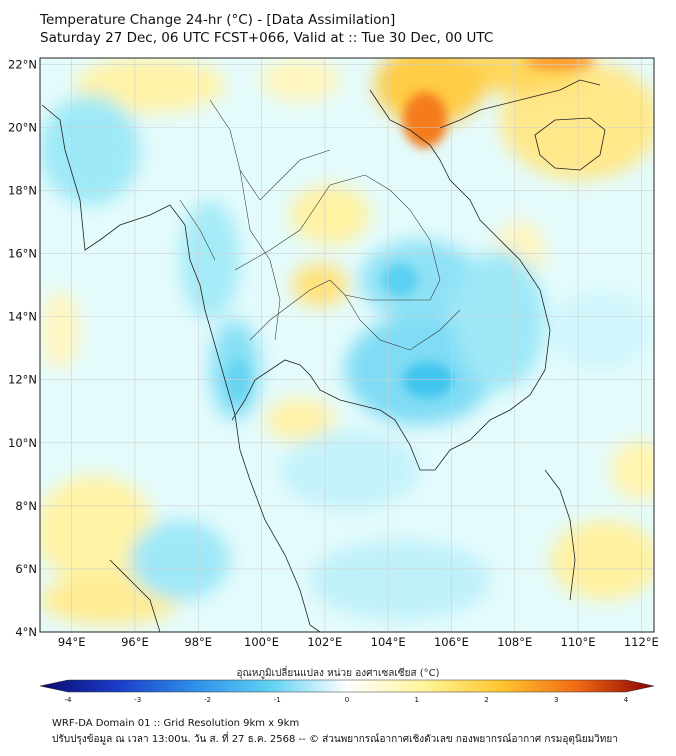  I want to click on colorbar-tick-label: -3, so click(137, 700).